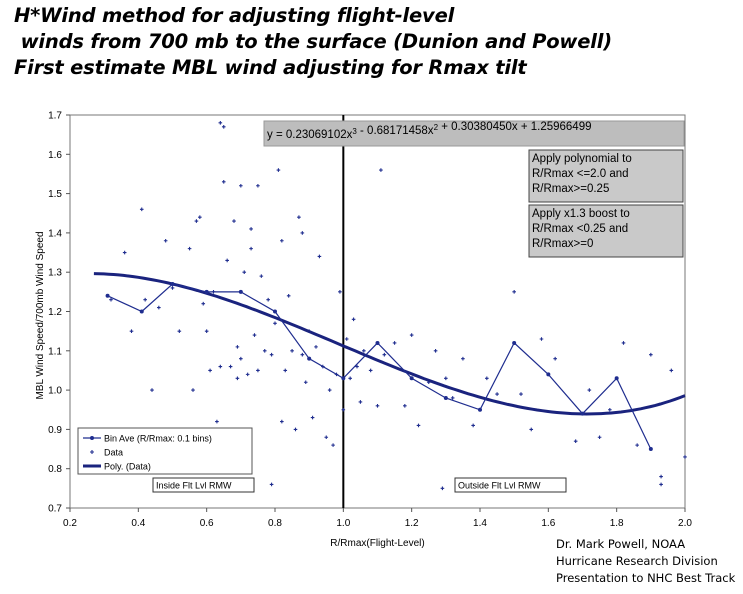 This screenshot has height=594, width=743. Describe the element at coordinates (548, 523) in the screenshot. I see `x-tick-label: 1.6` at that location.